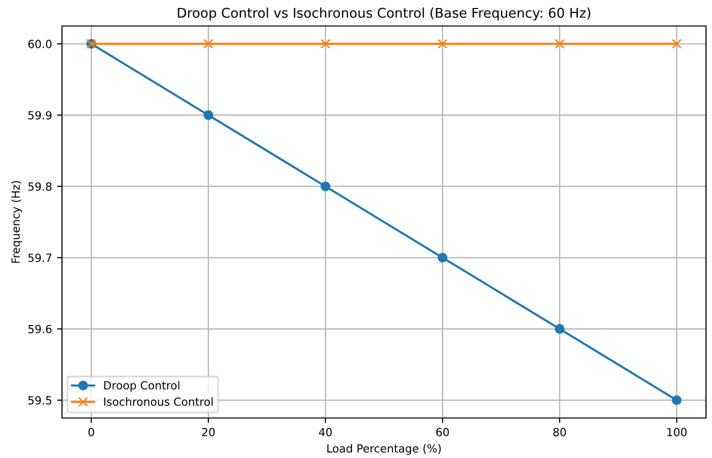  I want to click on chart-title: Droop Control vs Isochronous Control (Base Frequency: 60 Hz), so click(384, 14).